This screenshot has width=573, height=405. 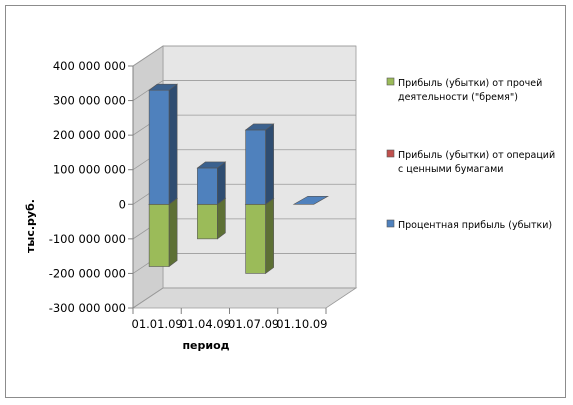 What do you see at coordinates (157, 324) in the screenshot?
I see `x-tick-label: 01.01.09` at bounding box center [157, 324].